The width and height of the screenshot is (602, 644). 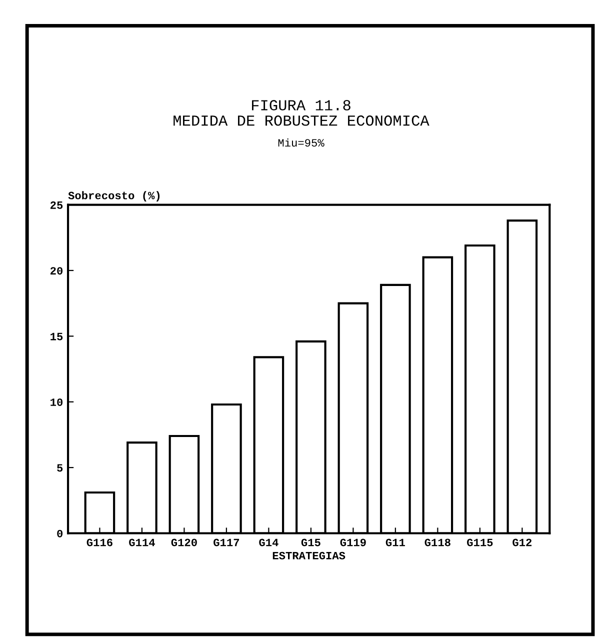 What do you see at coordinates (99, 542) in the screenshot?
I see `x-tick-label: G116` at bounding box center [99, 542].